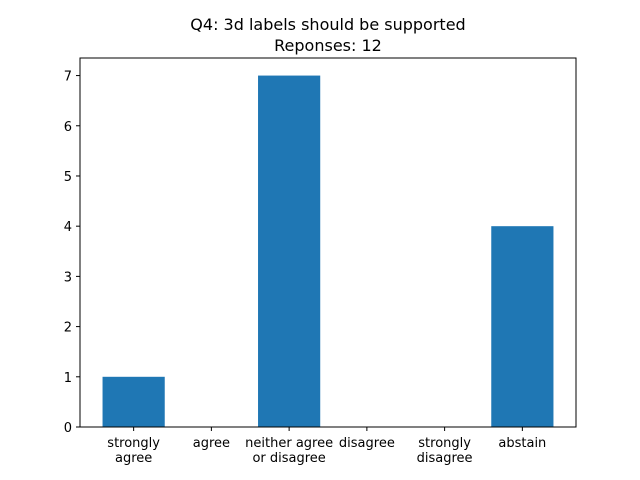 This screenshot has height=480, width=640. What do you see at coordinates (68, 277) in the screenshot?
I see `y-tick-label: 3` at bounding box center [68, 277].